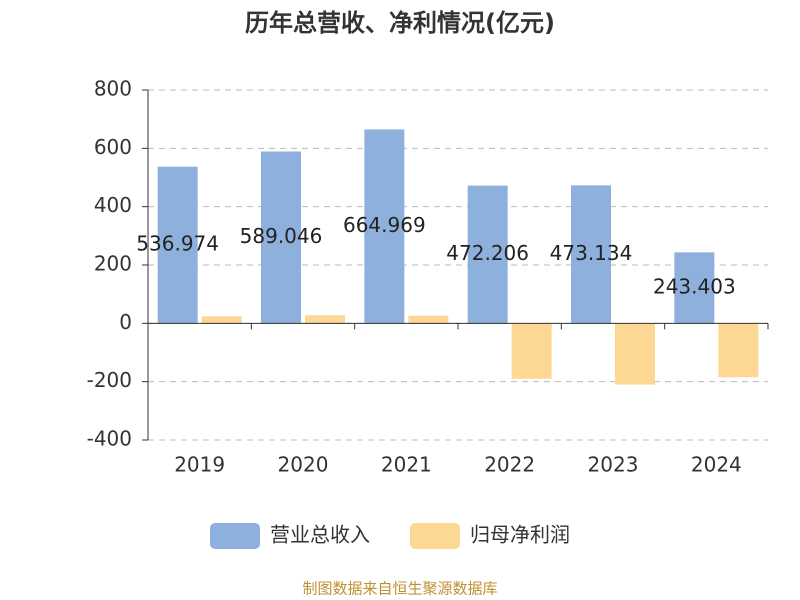 Image resolution: width=800 pixels, height=600 pixels. I want to click on value-label: 472.206, so click(487, 253).